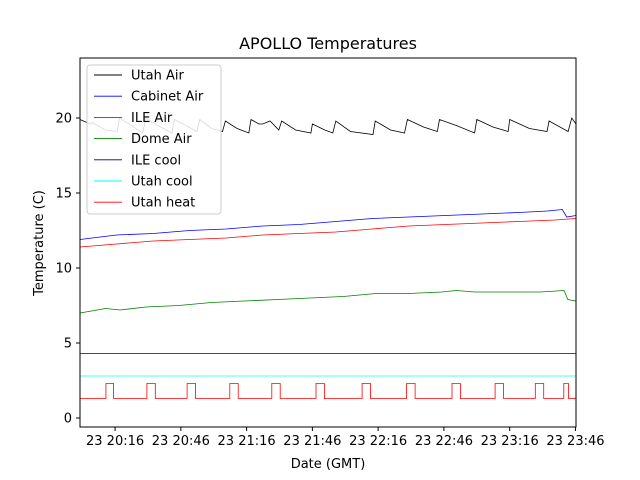 The height and width of the screenshot is (480, 640). Describe the element at coordinates (181, 441) in the screenshot. I see `x-tick-label: 23 20:46` at that location.